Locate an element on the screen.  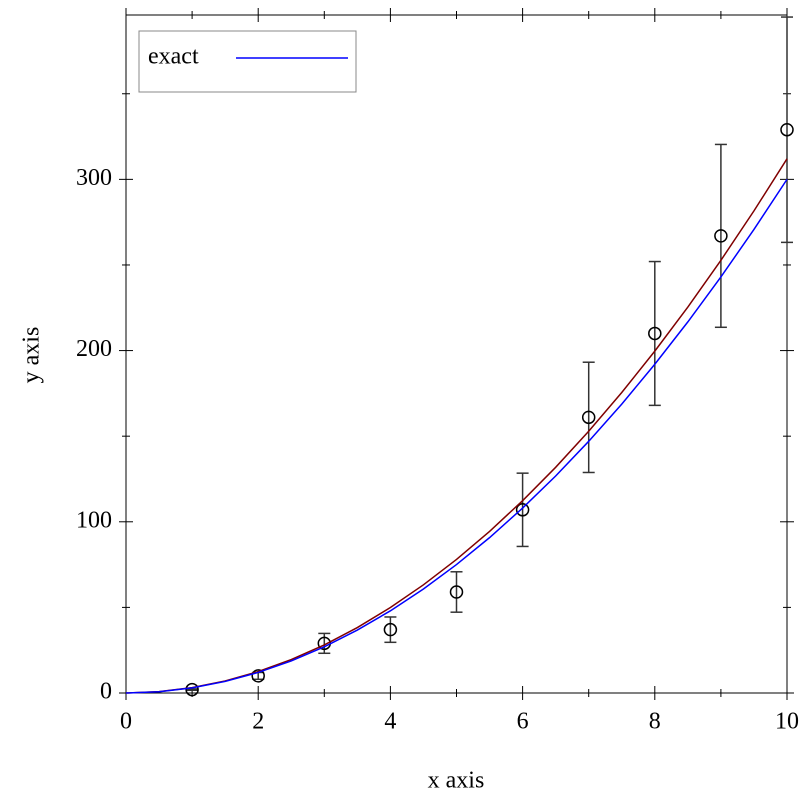
x-tick-label: 4 is located at coordinates (390, 722).